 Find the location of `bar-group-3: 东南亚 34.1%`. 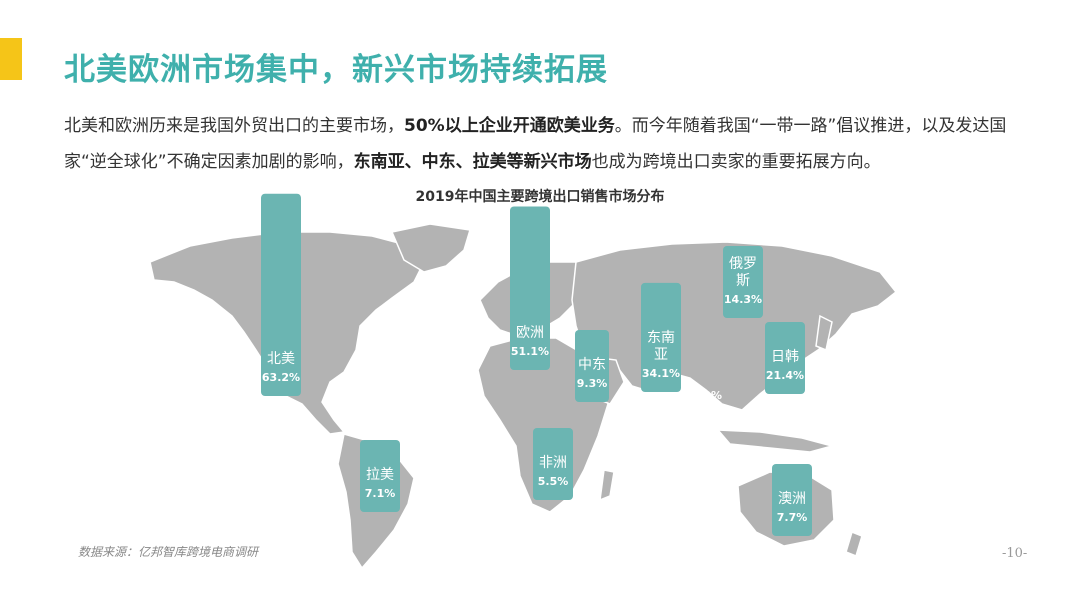

bar-group-3: 东南亚 34.1% is located at coordinates (661, 337).